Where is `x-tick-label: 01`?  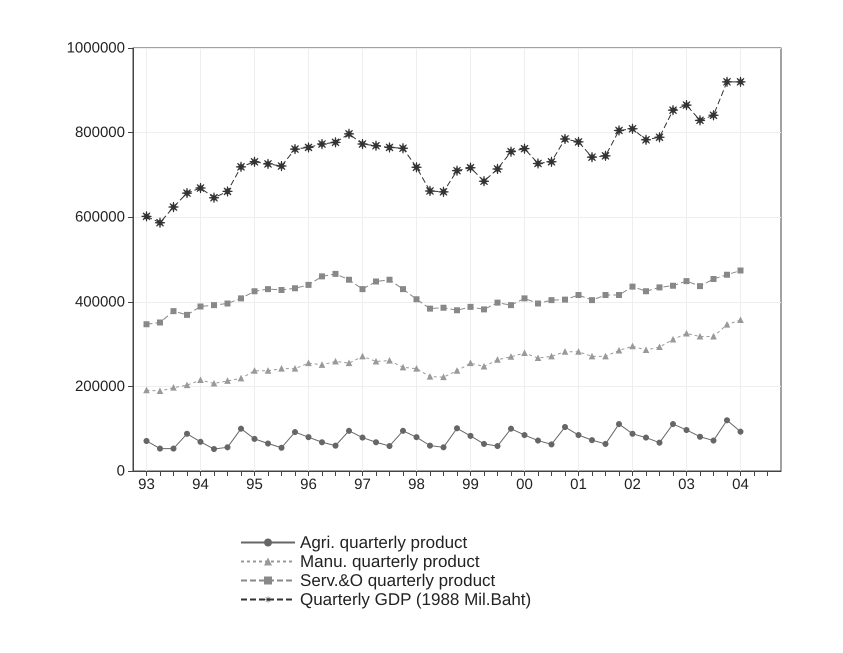
x-tick-label: 01 is located at coordinates (578, 484).